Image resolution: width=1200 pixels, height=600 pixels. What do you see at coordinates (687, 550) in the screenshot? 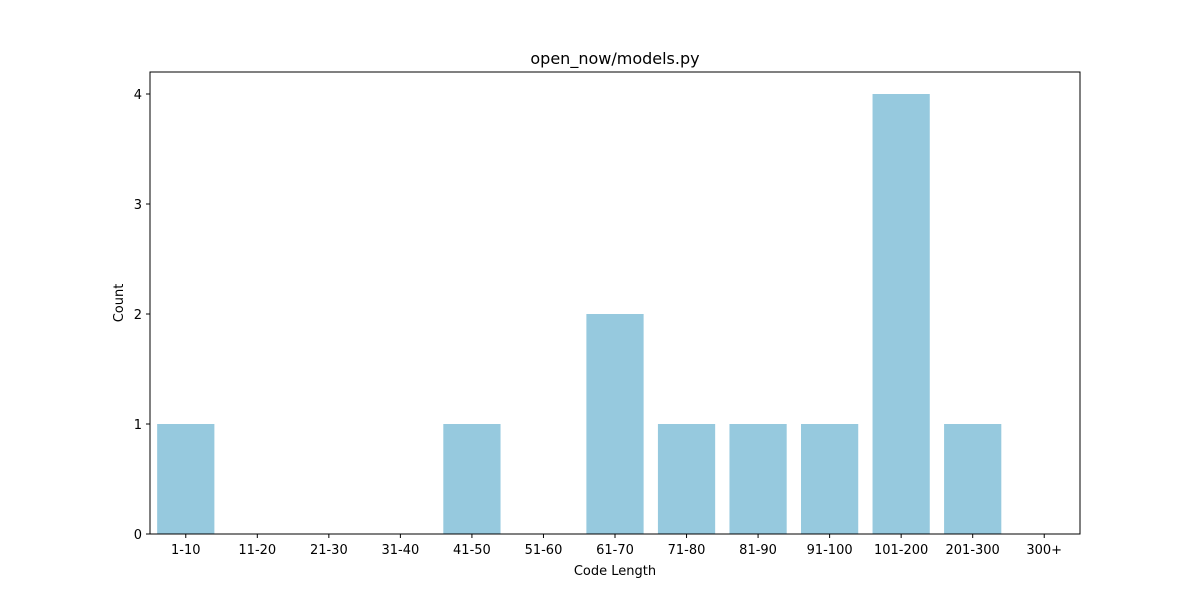
I see `x-tick-label: 71-80` at bounding box center [687, 550].